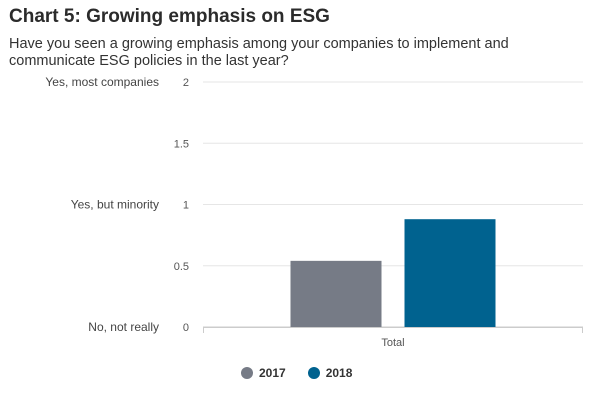  I want to click on legend-item-2017: 2017, so click(263, 373).